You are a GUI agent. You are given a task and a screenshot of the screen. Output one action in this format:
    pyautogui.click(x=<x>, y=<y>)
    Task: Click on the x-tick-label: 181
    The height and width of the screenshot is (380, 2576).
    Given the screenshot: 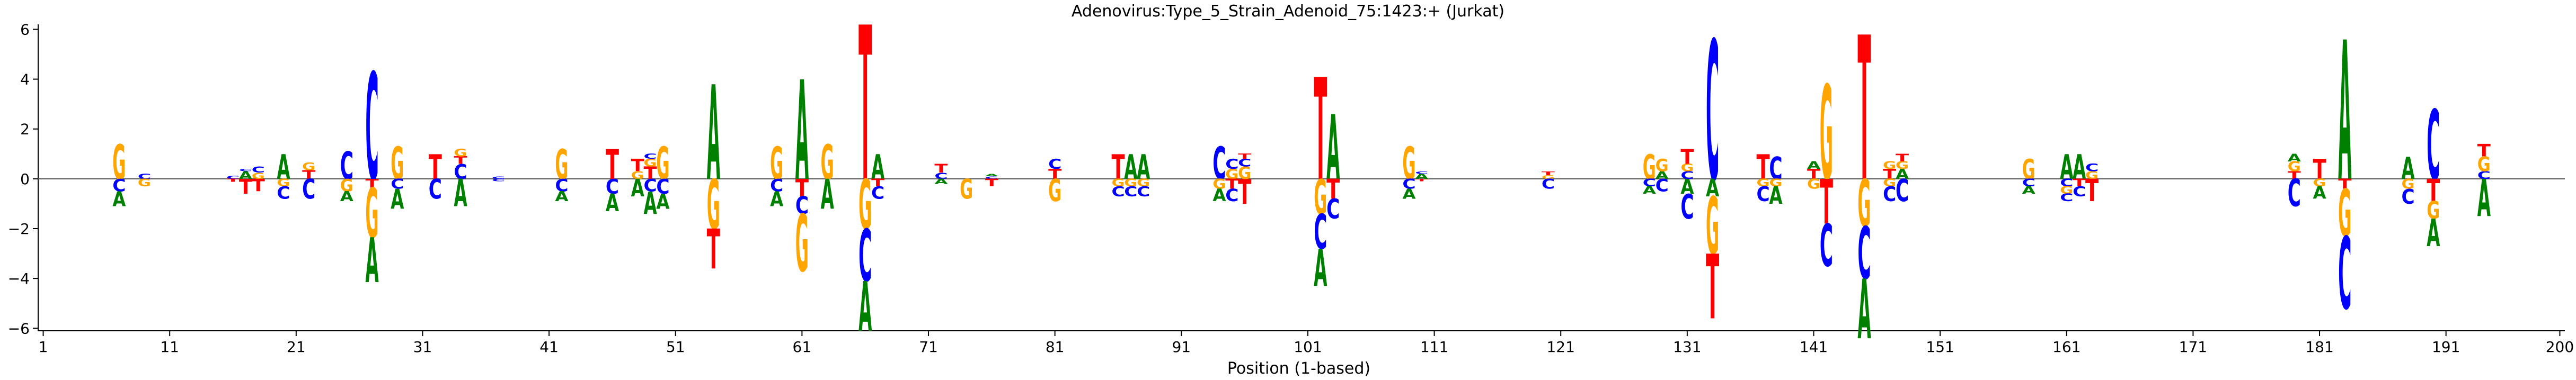 What is the action you would take?
    pyautogui.click(x=2319, y=347)
    